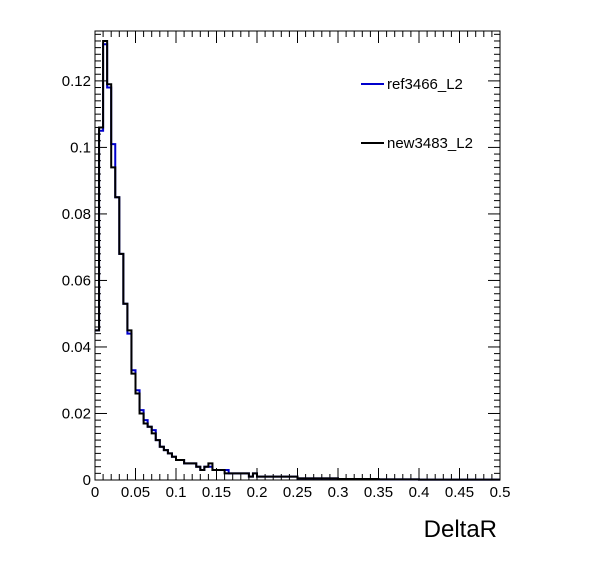 Image resolution: width=596 pixels, height=572 pixels. What do you see at coordinates (425, 84) in the screenshot?
I see `legend-label: ref3466_L2` at bounding box center [425, 84].